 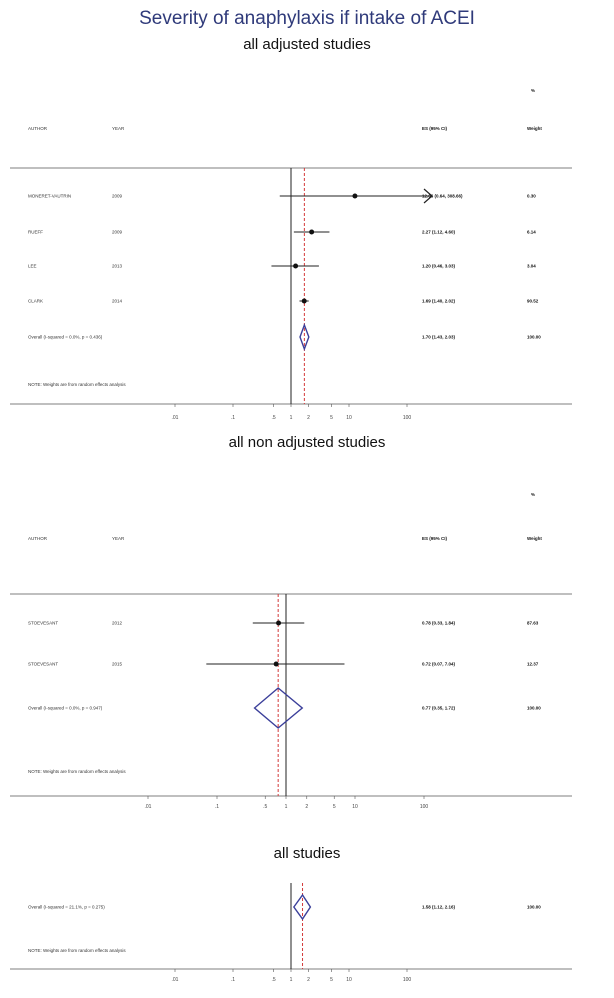 I want to click on panel-1-study-author: RUEFF, so click(x=35, y=232).